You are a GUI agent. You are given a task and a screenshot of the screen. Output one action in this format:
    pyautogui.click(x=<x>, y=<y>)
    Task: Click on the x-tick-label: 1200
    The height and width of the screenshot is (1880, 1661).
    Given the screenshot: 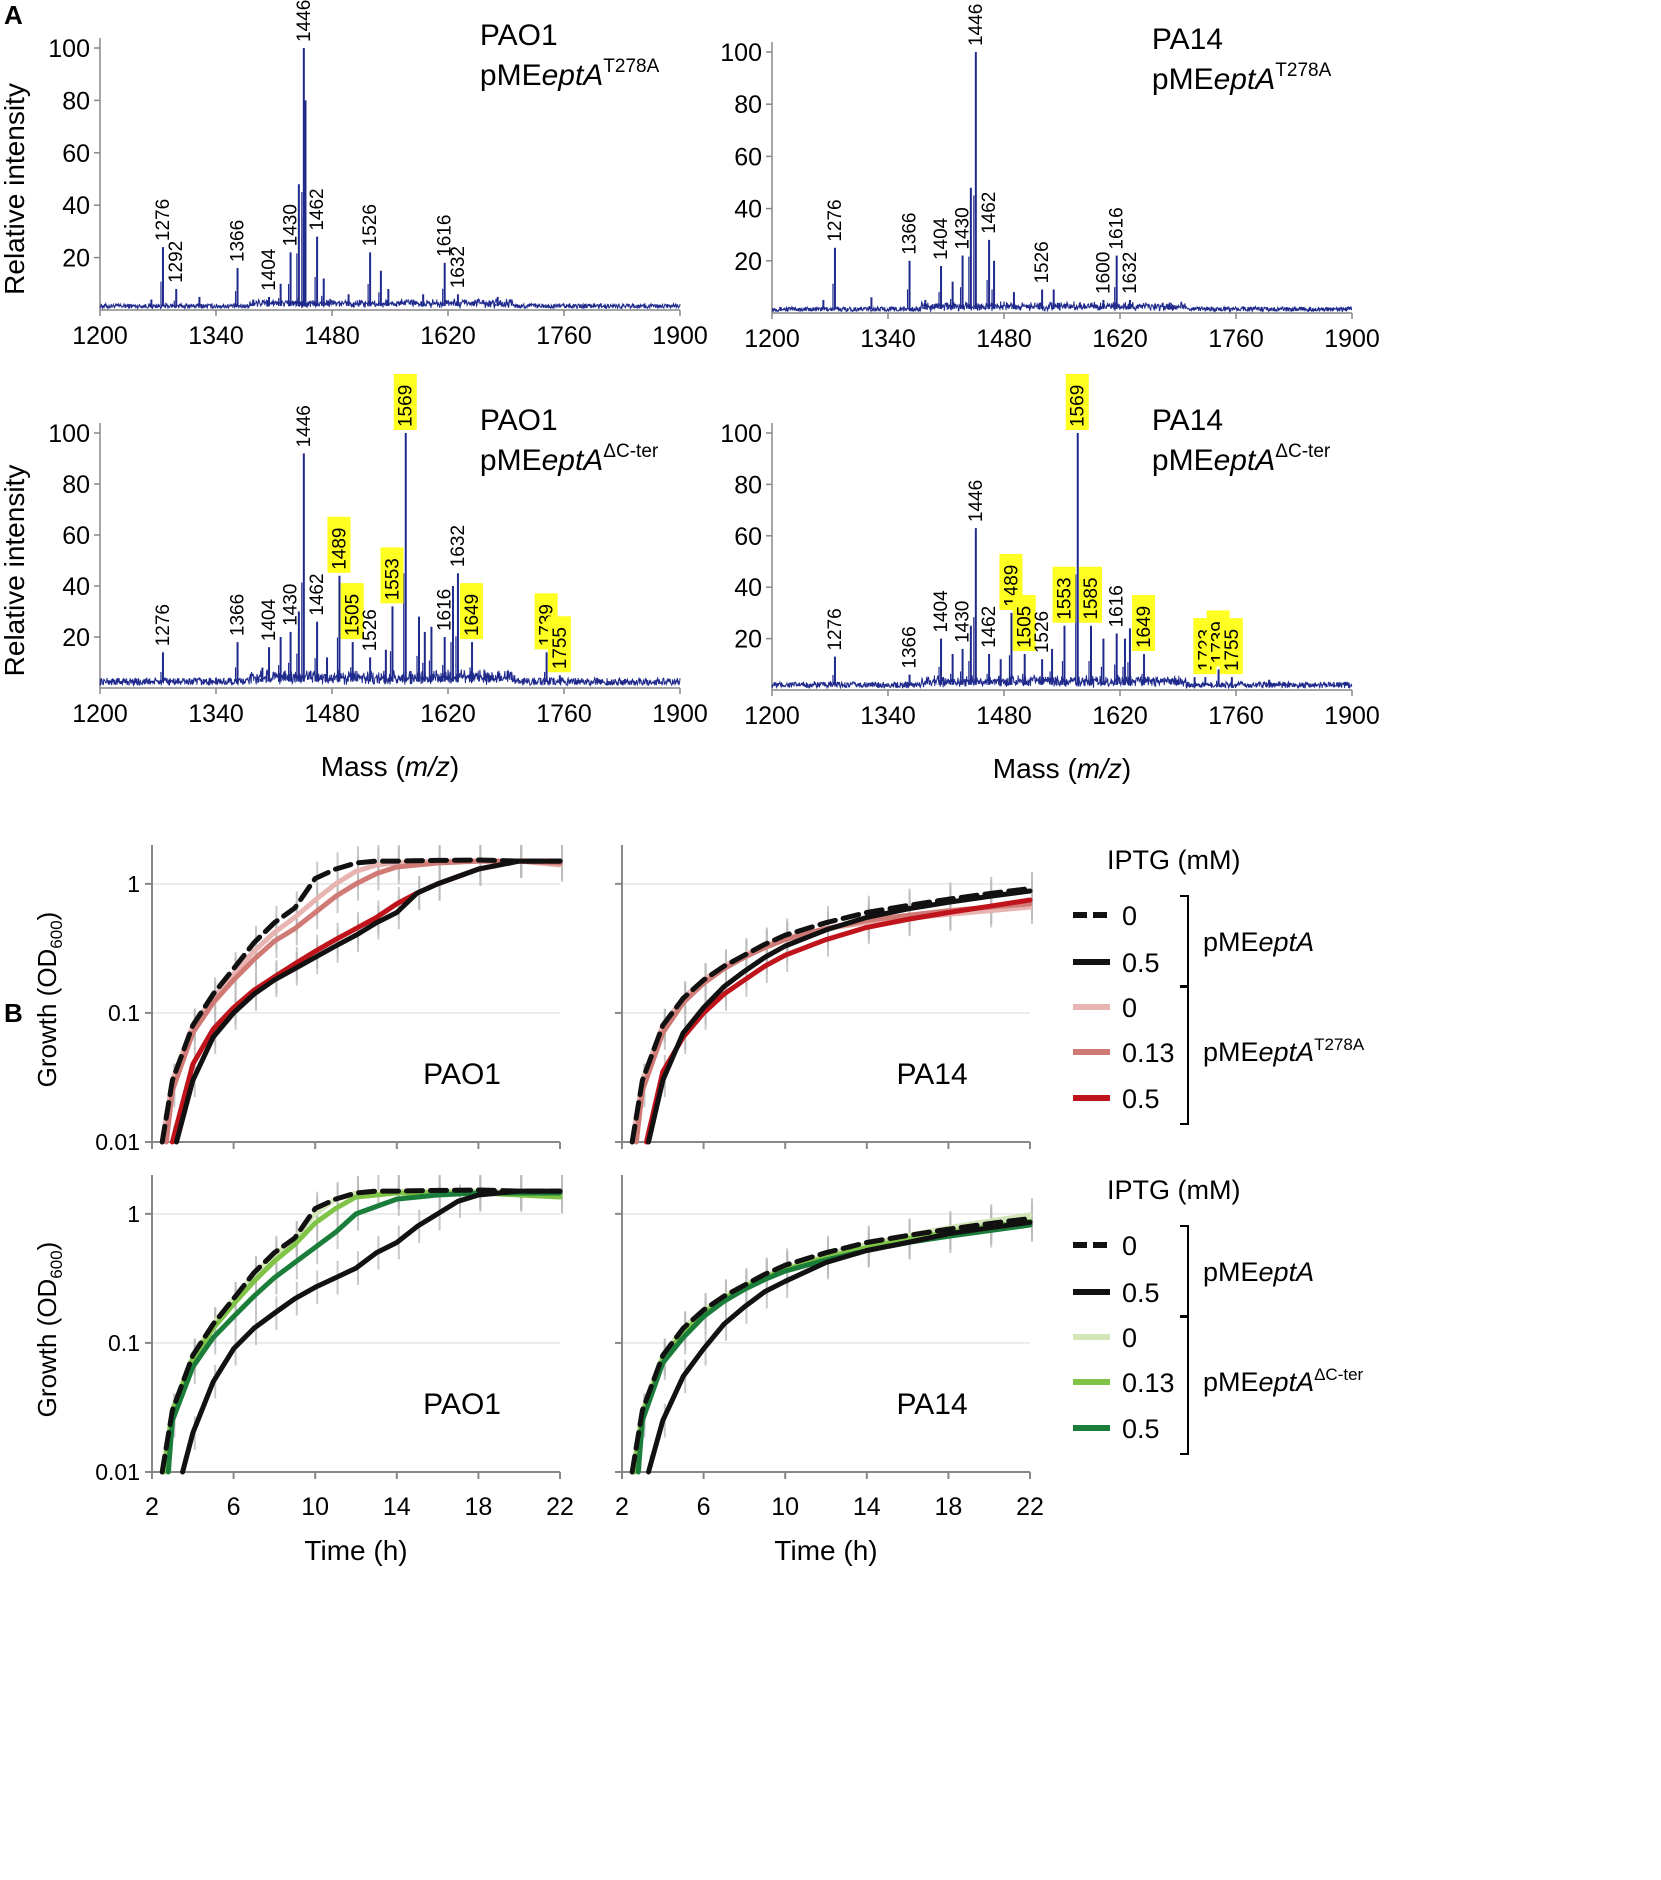 What is the action you would take?
    pyautogui.click(x=772, y=716)
    